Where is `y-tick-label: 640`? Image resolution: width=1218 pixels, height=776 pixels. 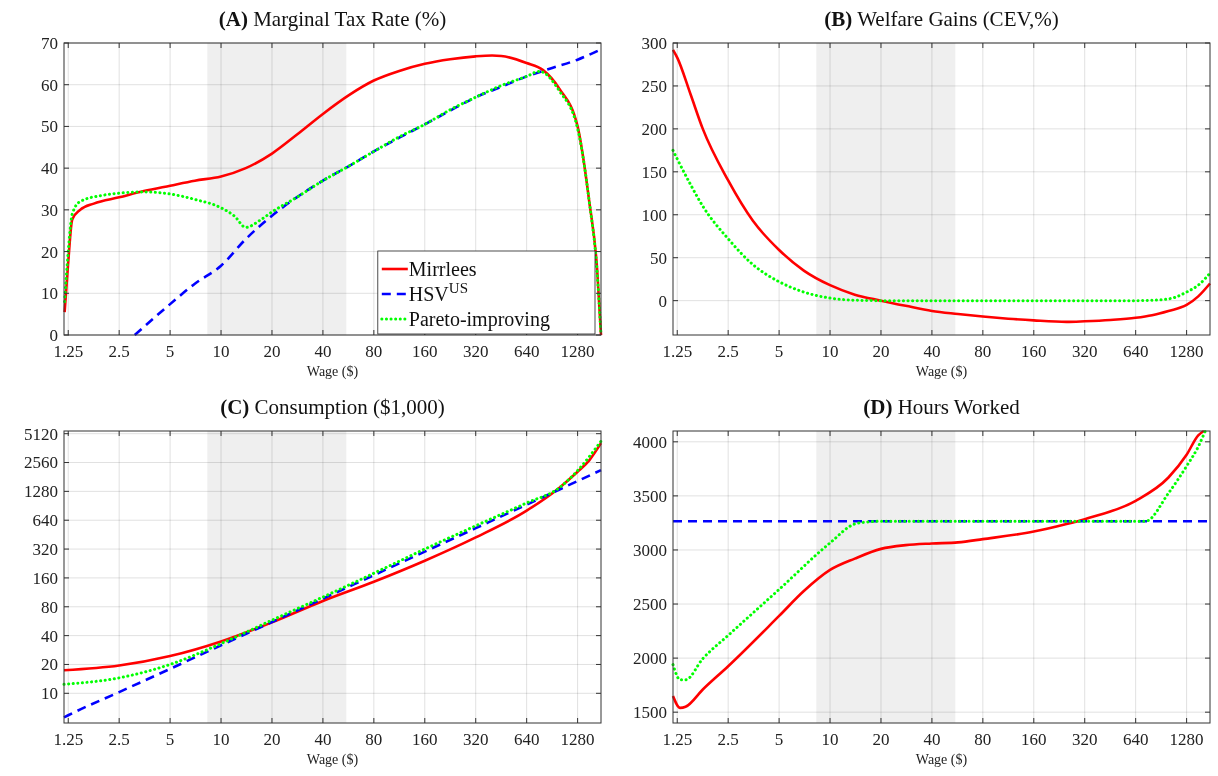 y-tick-label: 640 is located at coordinates (45, 521).